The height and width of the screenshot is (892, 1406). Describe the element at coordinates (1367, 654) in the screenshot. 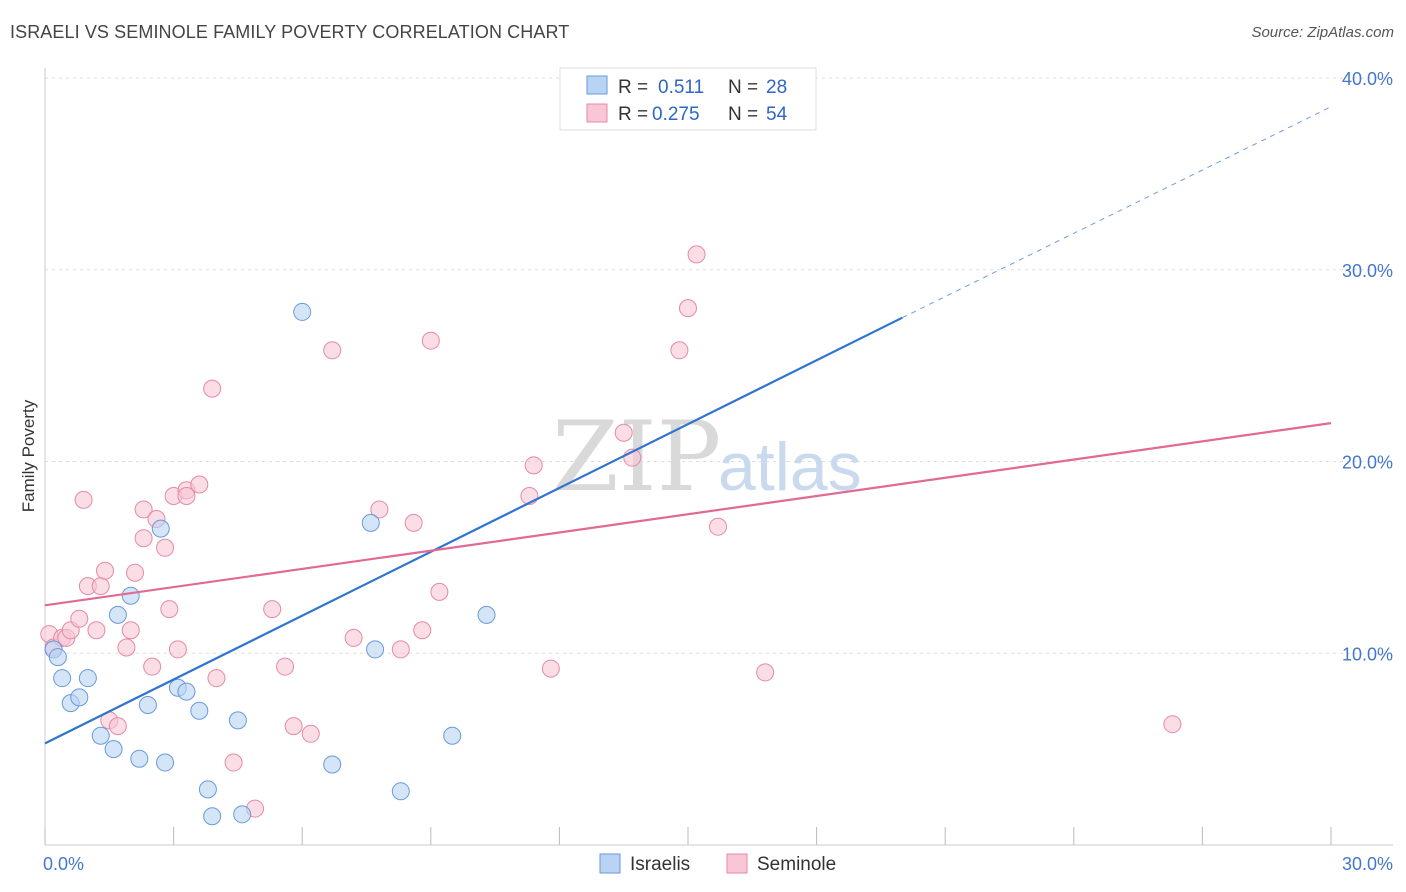

I see `y-tick-label-10: 10.0%` at that location.